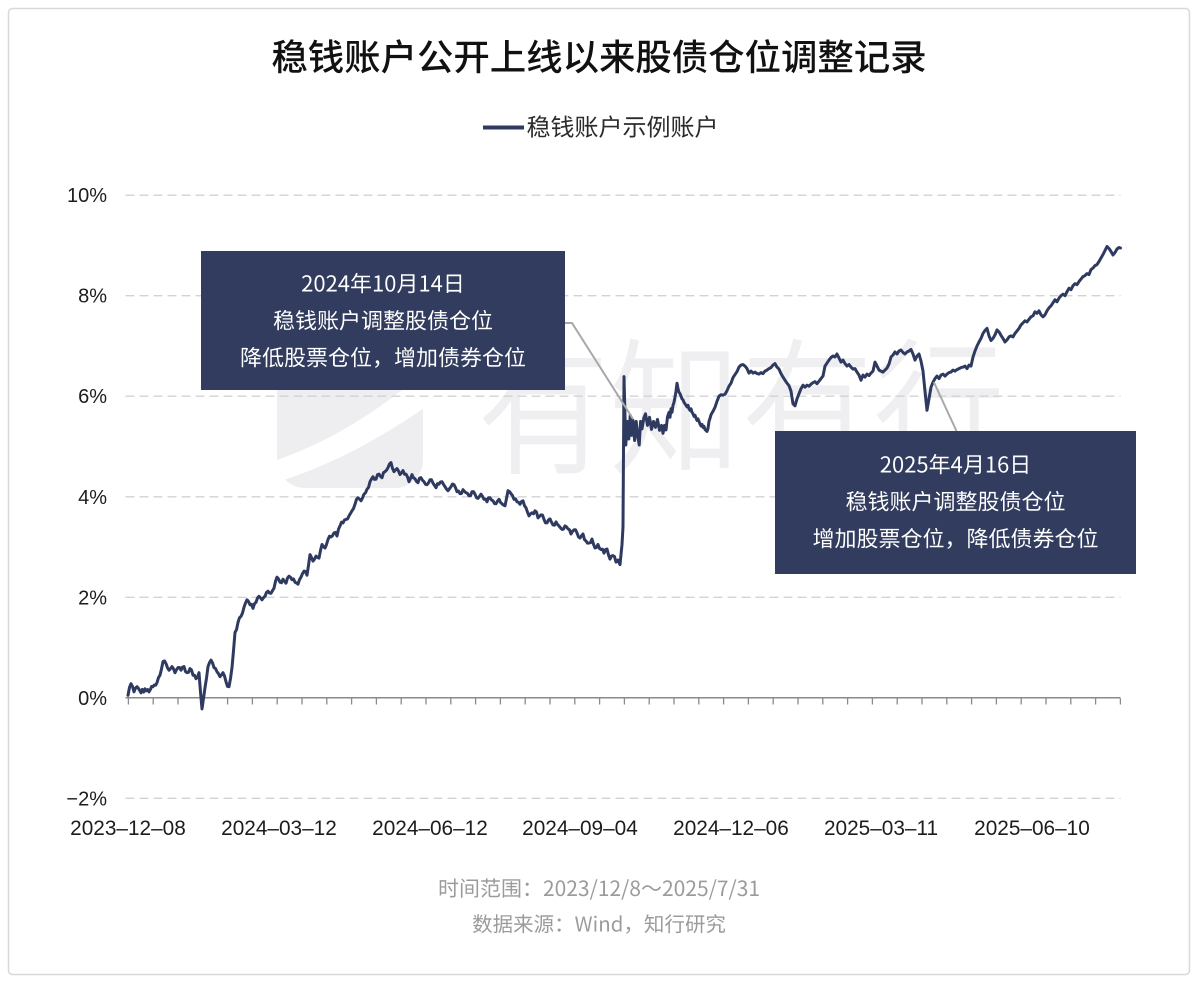 This screenshot has height=982, width=1198. I want to click on svg-text: 8%, so click(92, 297).